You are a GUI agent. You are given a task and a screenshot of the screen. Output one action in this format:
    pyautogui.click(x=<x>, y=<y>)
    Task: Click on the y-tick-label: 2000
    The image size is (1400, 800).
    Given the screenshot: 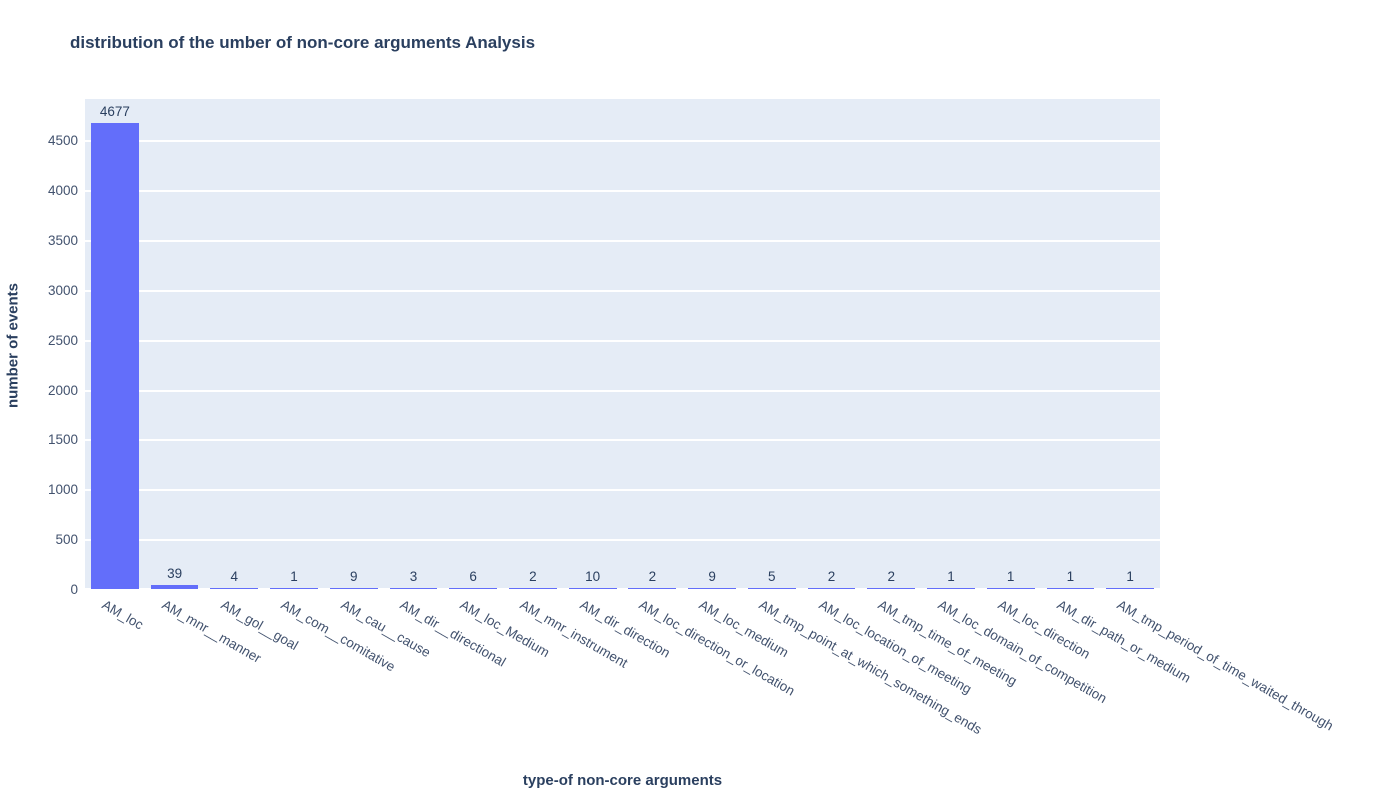 What is the action you would take?
    pyautogui.click(x=62, y=390)
    